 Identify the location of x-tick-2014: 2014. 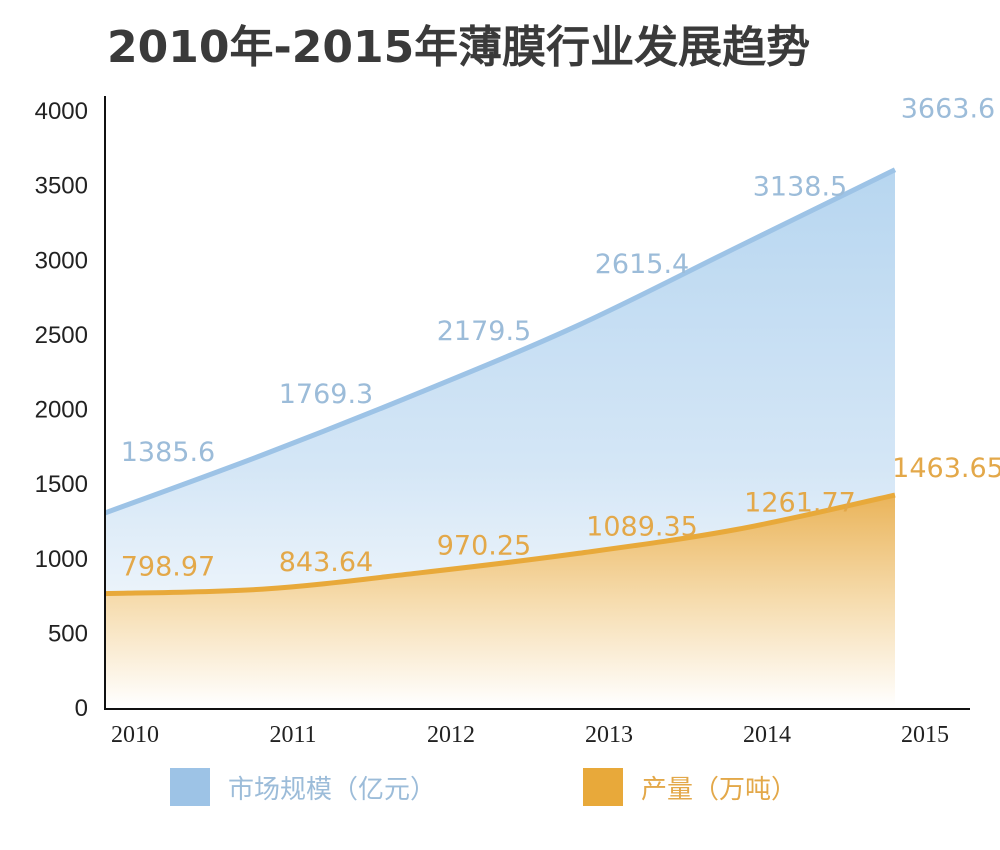
(767, 735).